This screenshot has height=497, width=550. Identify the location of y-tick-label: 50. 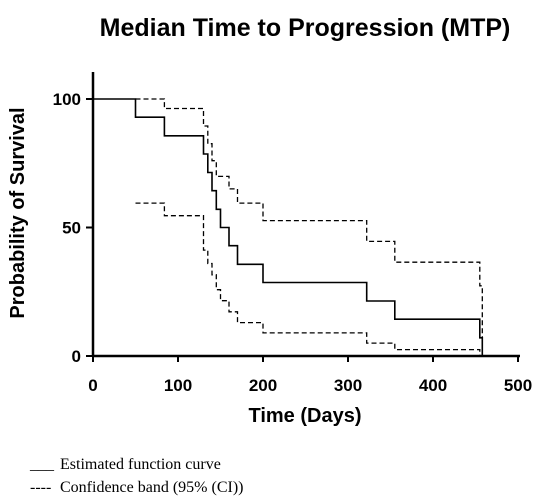
(71, 228).